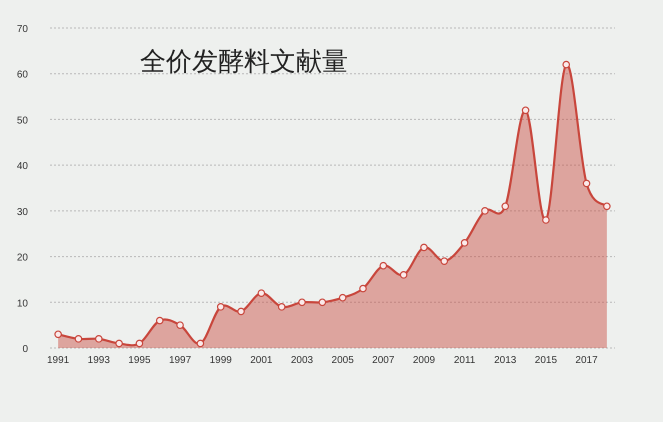 Image resolution: width=663 pixels, height=422 pixels. What do you see at coordinates (99, 360) in the screenshot?
I see `x-tick-label: 1993` at bounding box center [99, 360].